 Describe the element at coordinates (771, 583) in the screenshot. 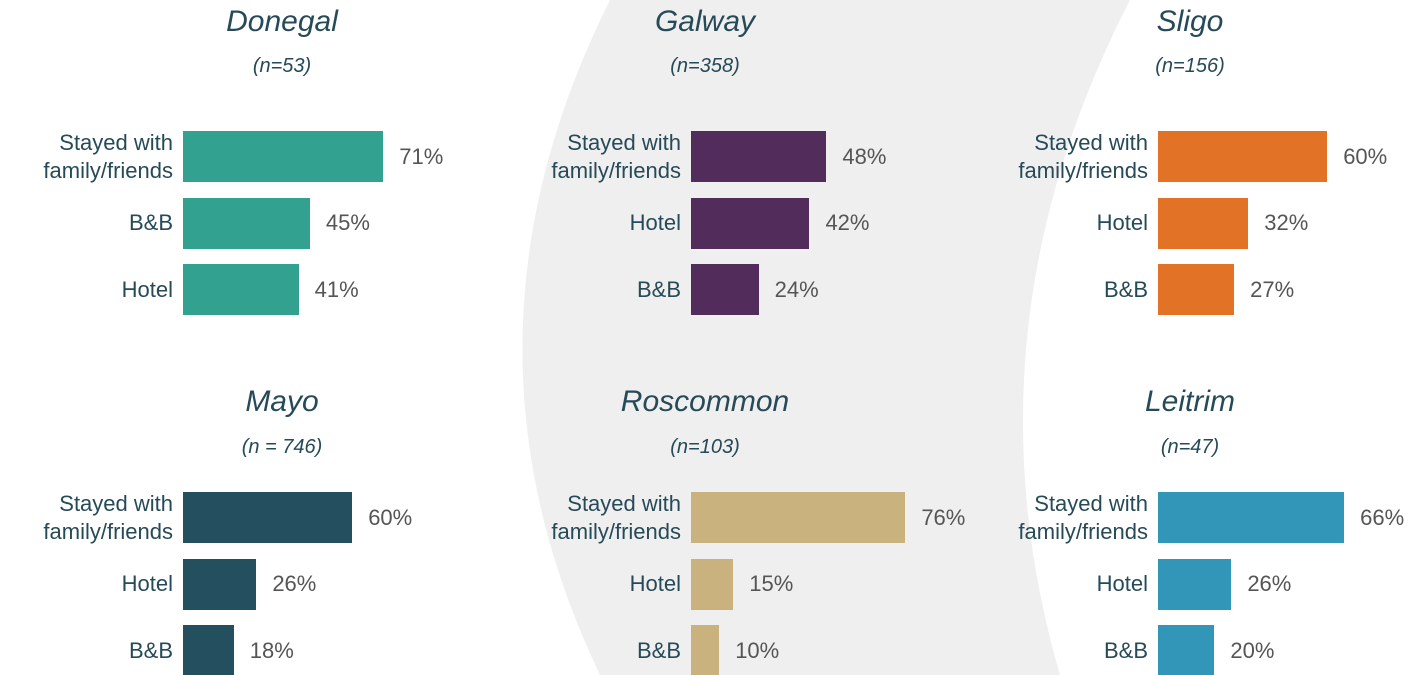

I see `value-label: 15%` at that location.